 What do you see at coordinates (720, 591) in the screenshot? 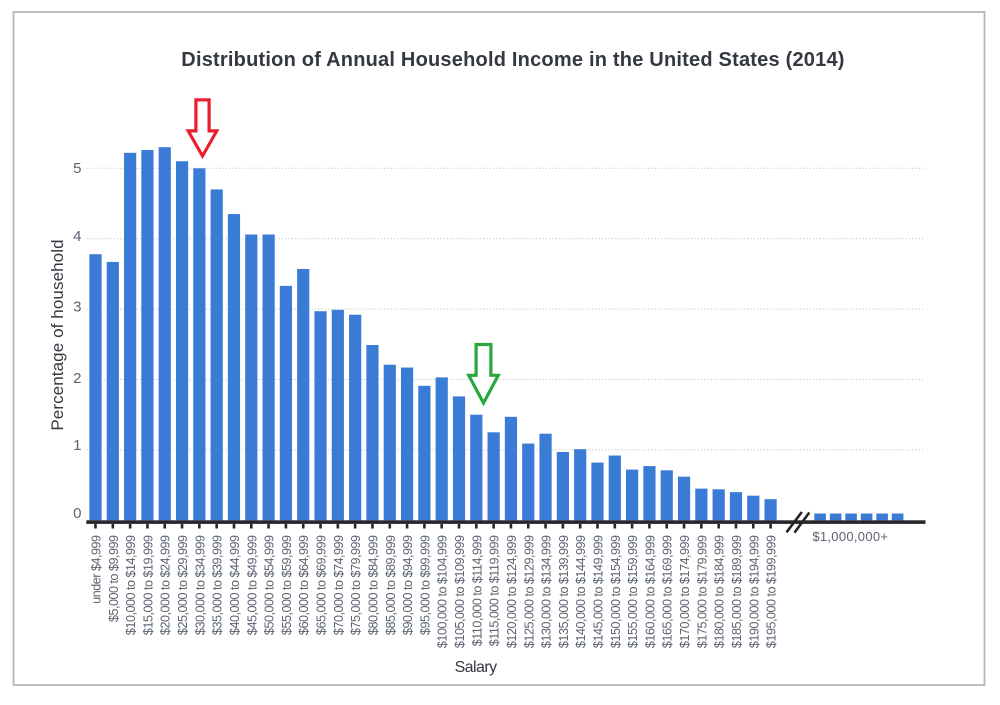
I see `svg-text: $180,000 to $184,999` at bounding box center [720, 591].